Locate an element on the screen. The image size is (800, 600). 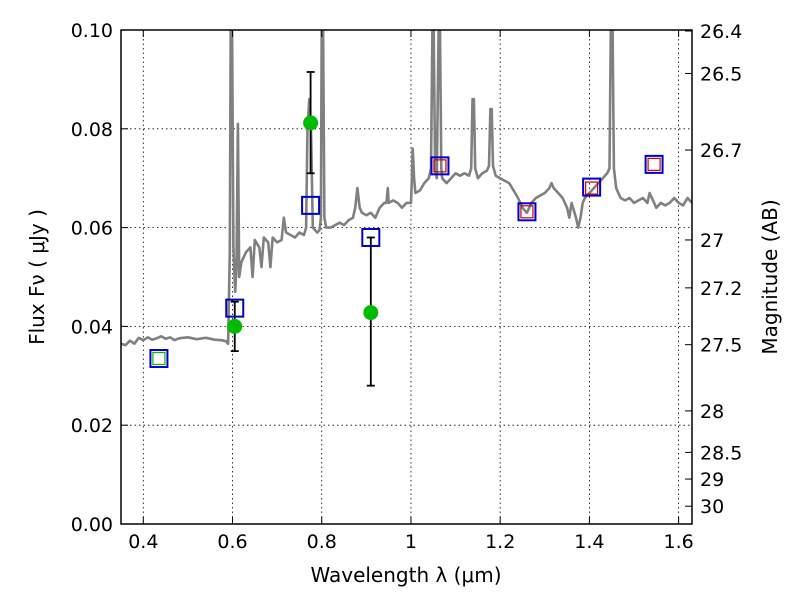
right-tick-label: 28.5 is located at coordinates (721, 453).